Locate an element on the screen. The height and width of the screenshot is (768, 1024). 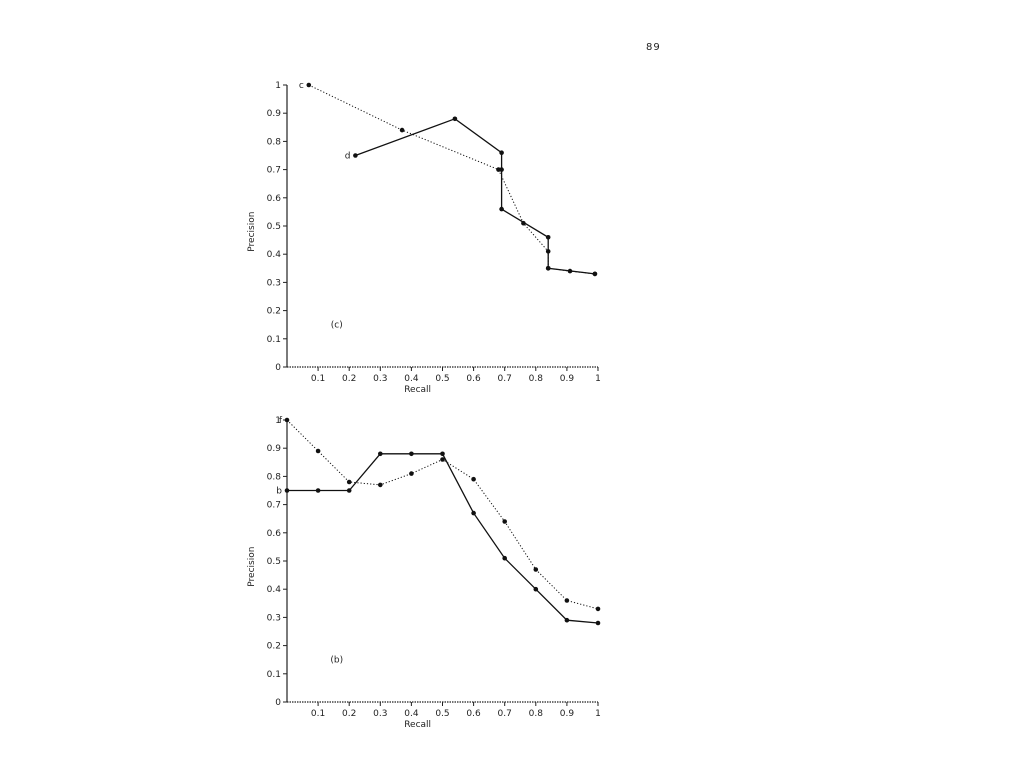
chart0-y-tick-label: 0.1 is located at coordinates (274, 340).